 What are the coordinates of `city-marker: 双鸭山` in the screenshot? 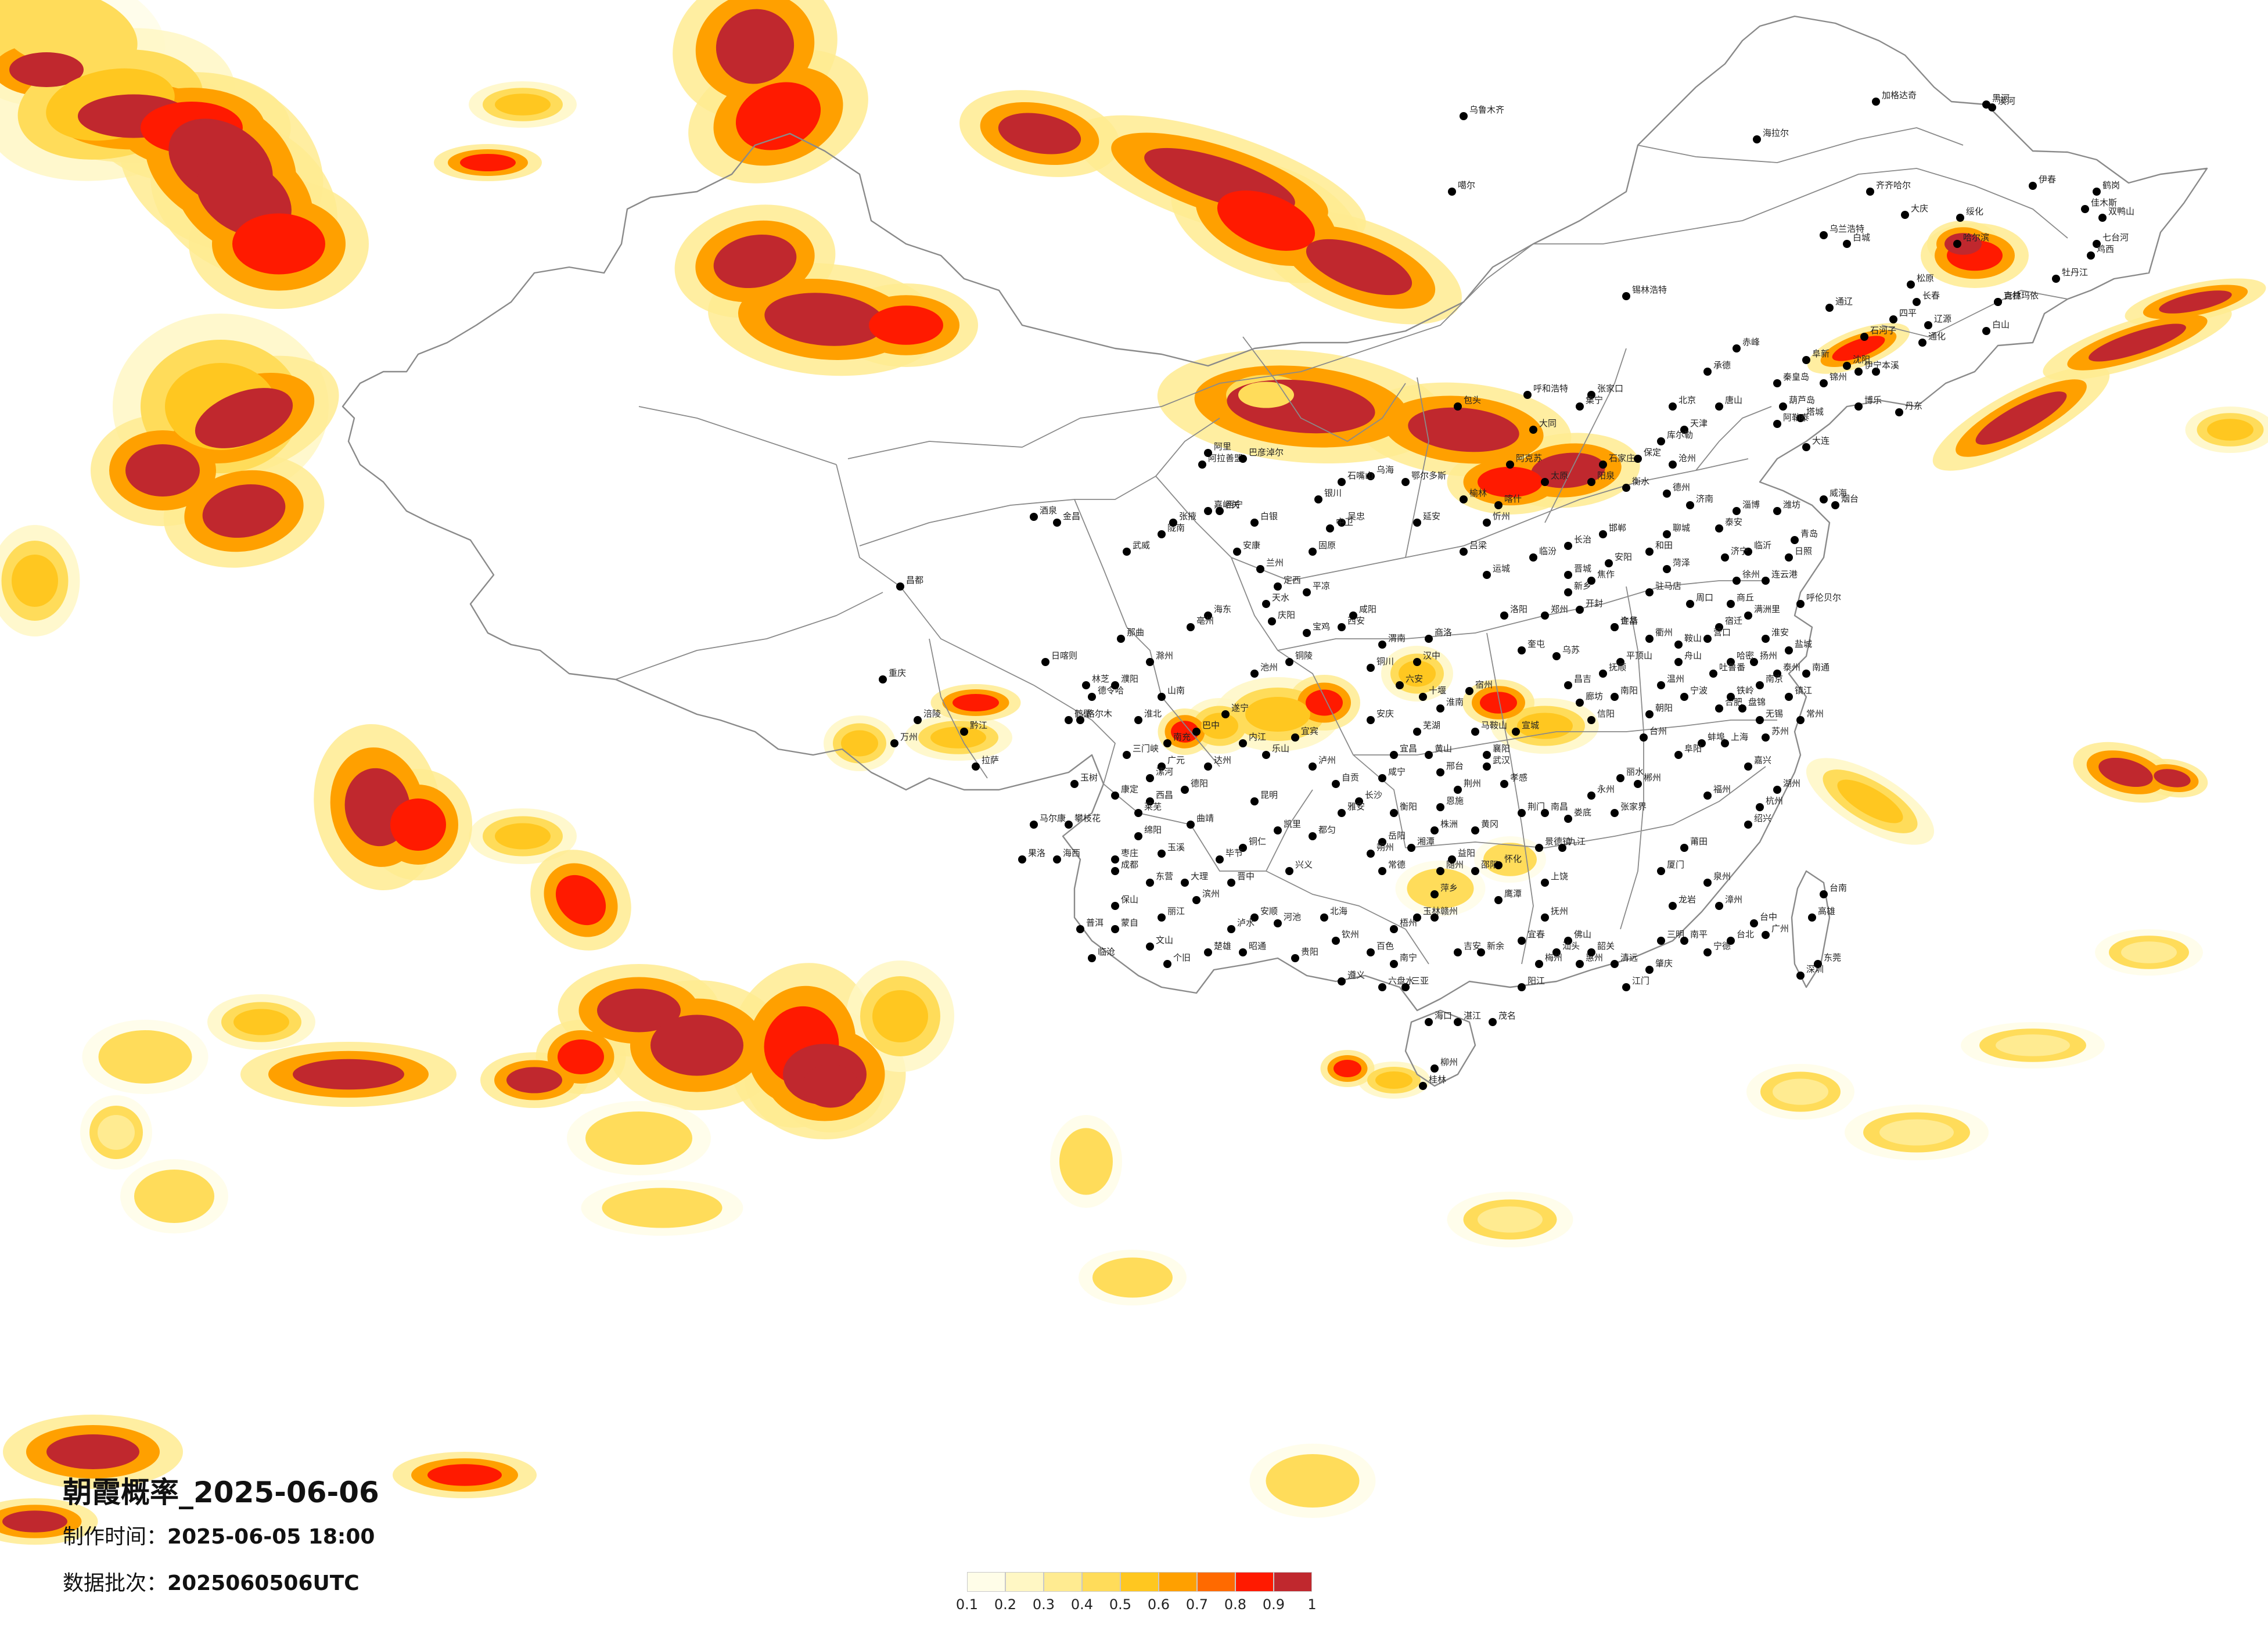 It's located at (2116, 214).